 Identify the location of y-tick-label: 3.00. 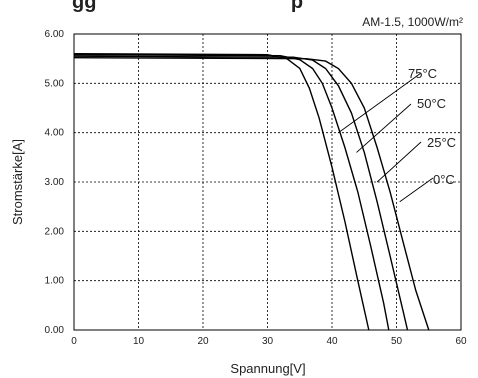
(55, 182).